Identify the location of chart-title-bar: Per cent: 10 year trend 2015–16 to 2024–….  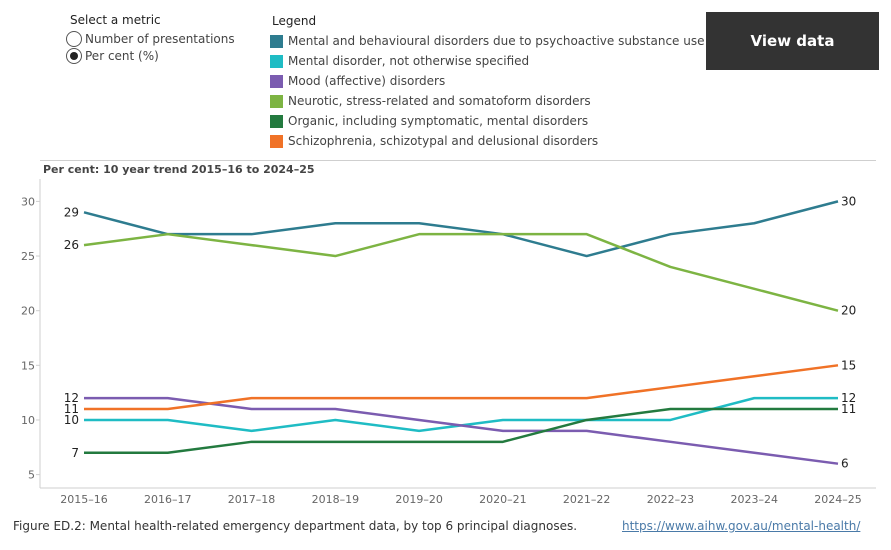
(458, 169).